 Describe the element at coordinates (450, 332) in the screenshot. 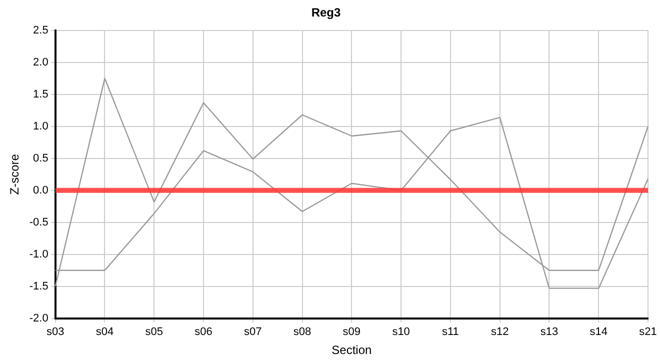

I see `x-tick-label: s11` at that location.